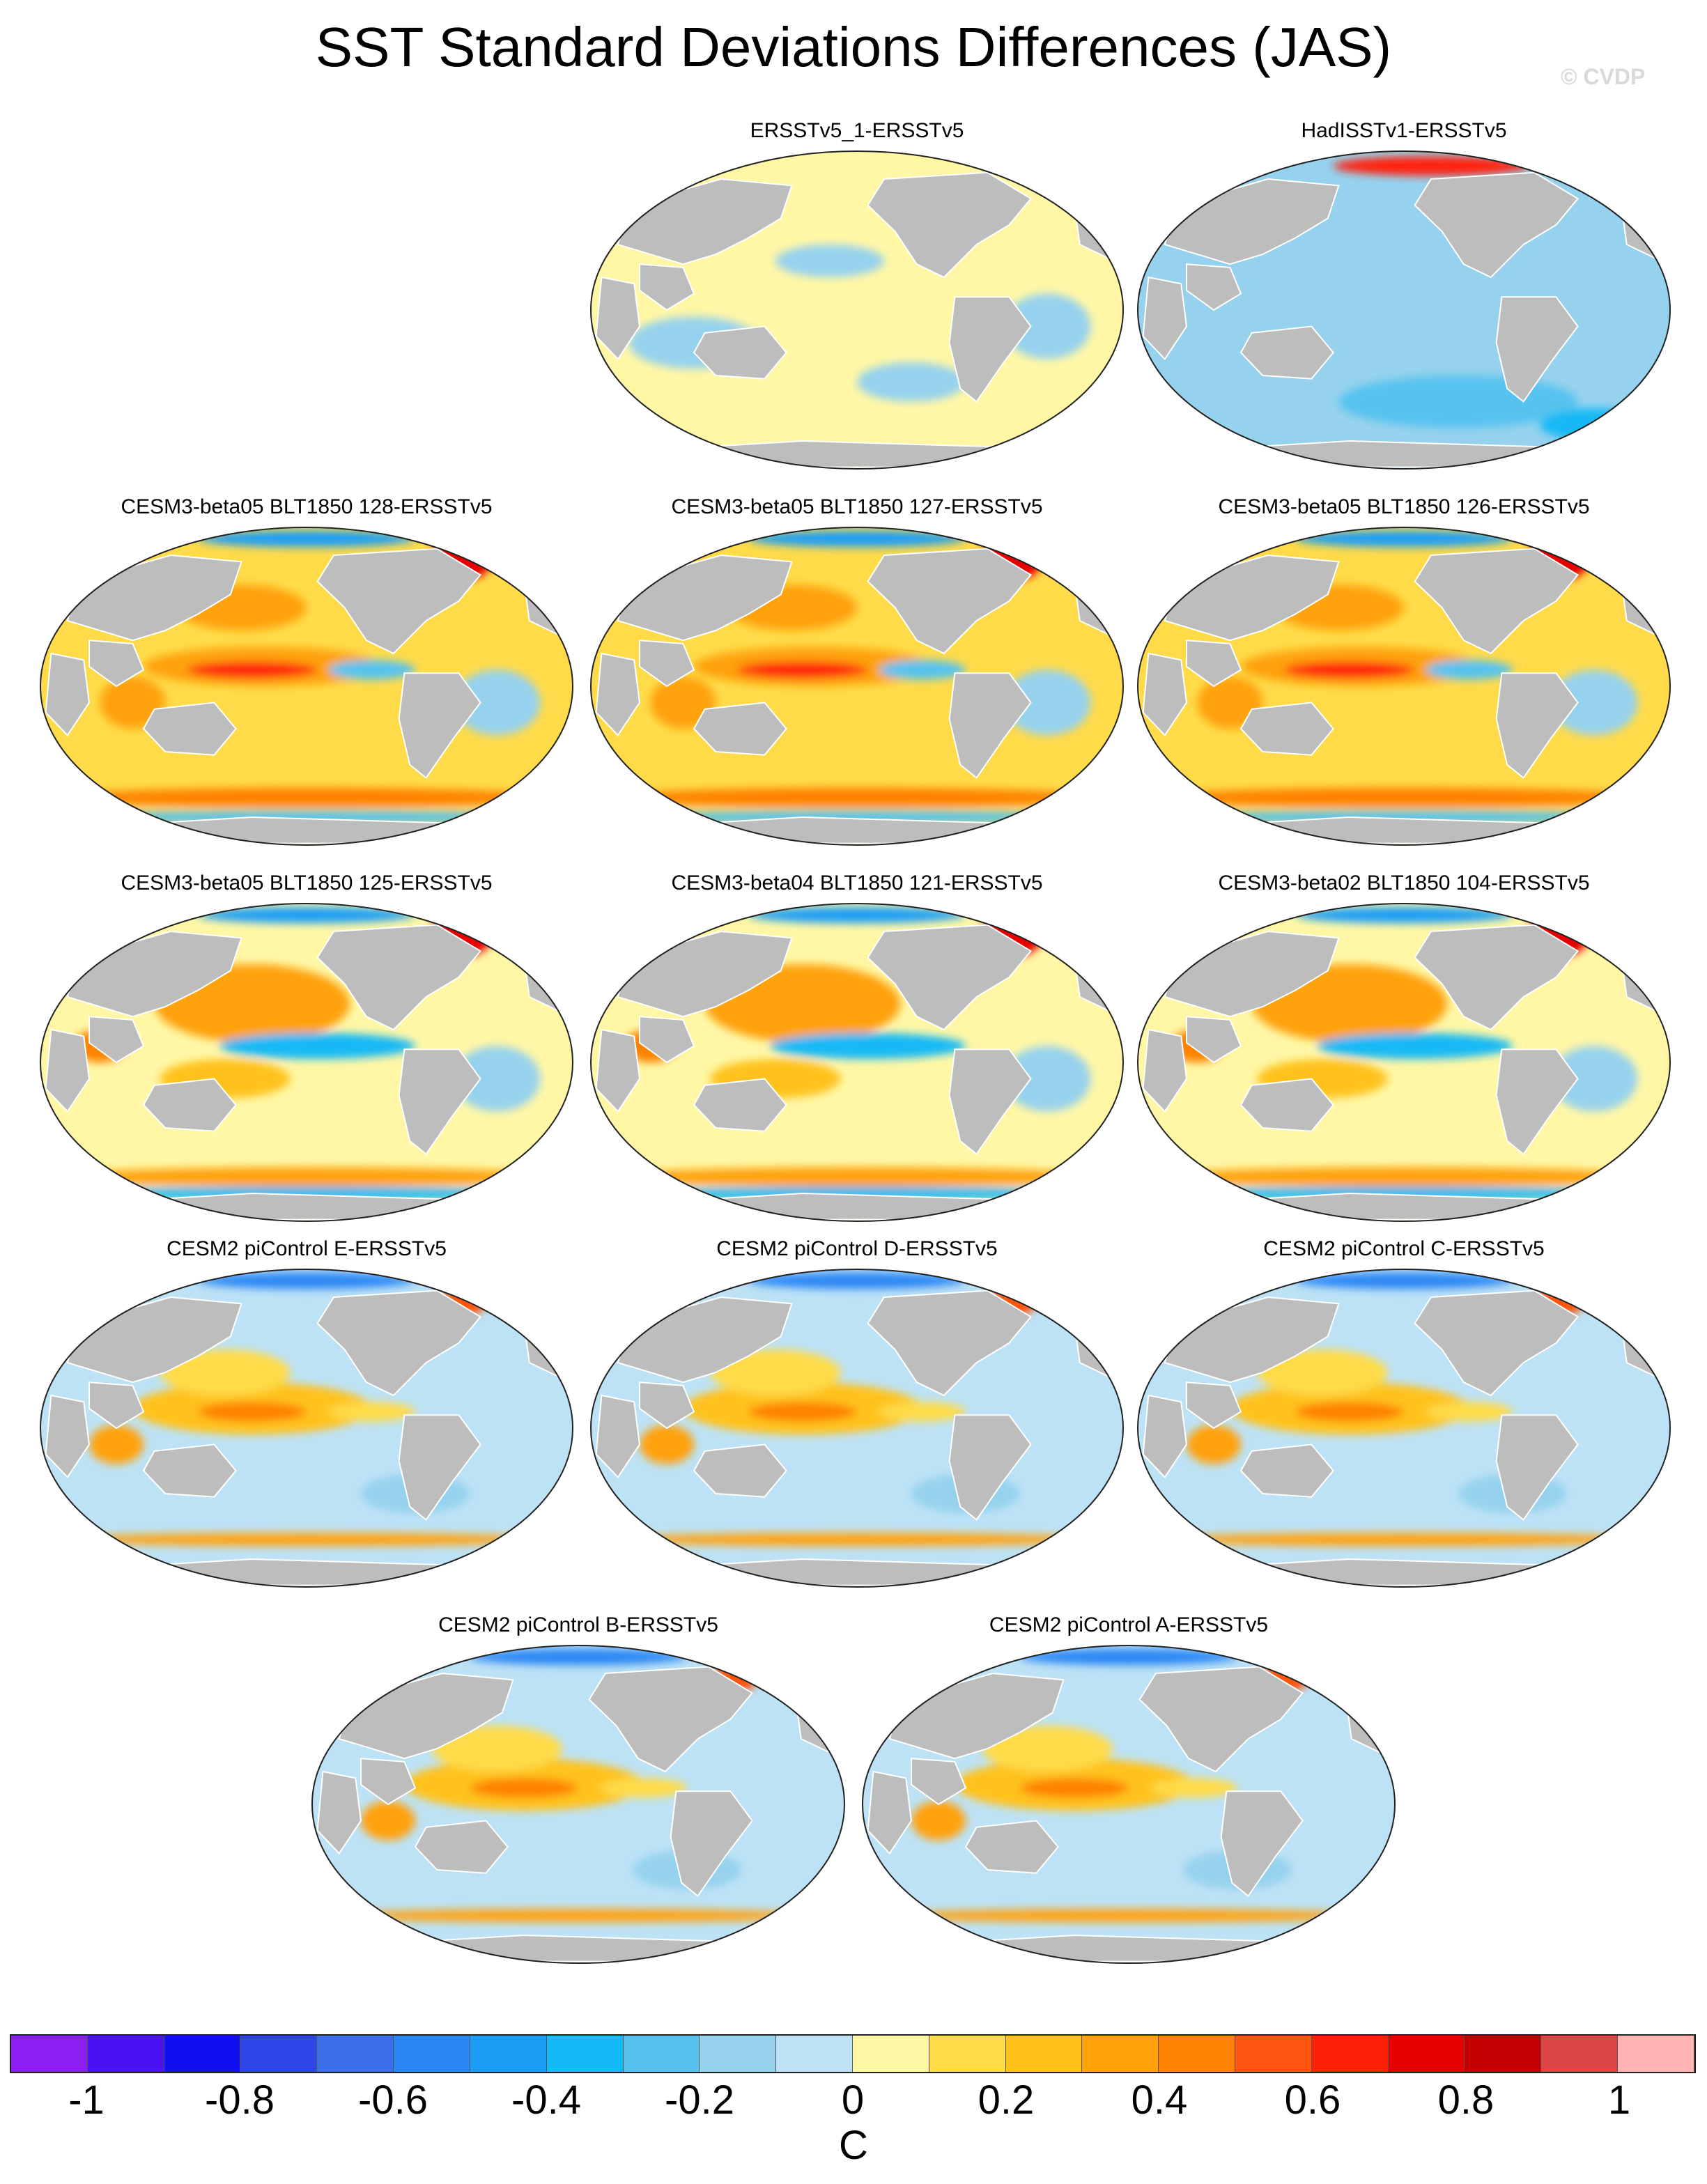 This screenshot has height=2184, width=1707. Describe the element at coordinates (1604, 76) in the screenshot. I see `credit-watermark: © CVDP` at that location.